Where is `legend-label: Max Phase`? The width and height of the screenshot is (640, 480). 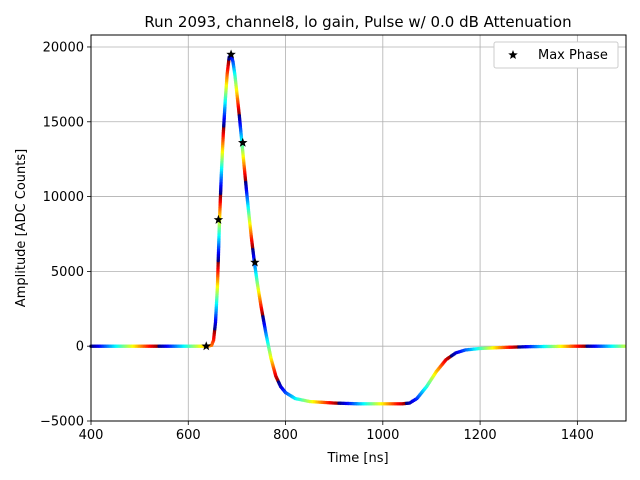 legend-label: Max Phase is located at coordinates (573, 55).